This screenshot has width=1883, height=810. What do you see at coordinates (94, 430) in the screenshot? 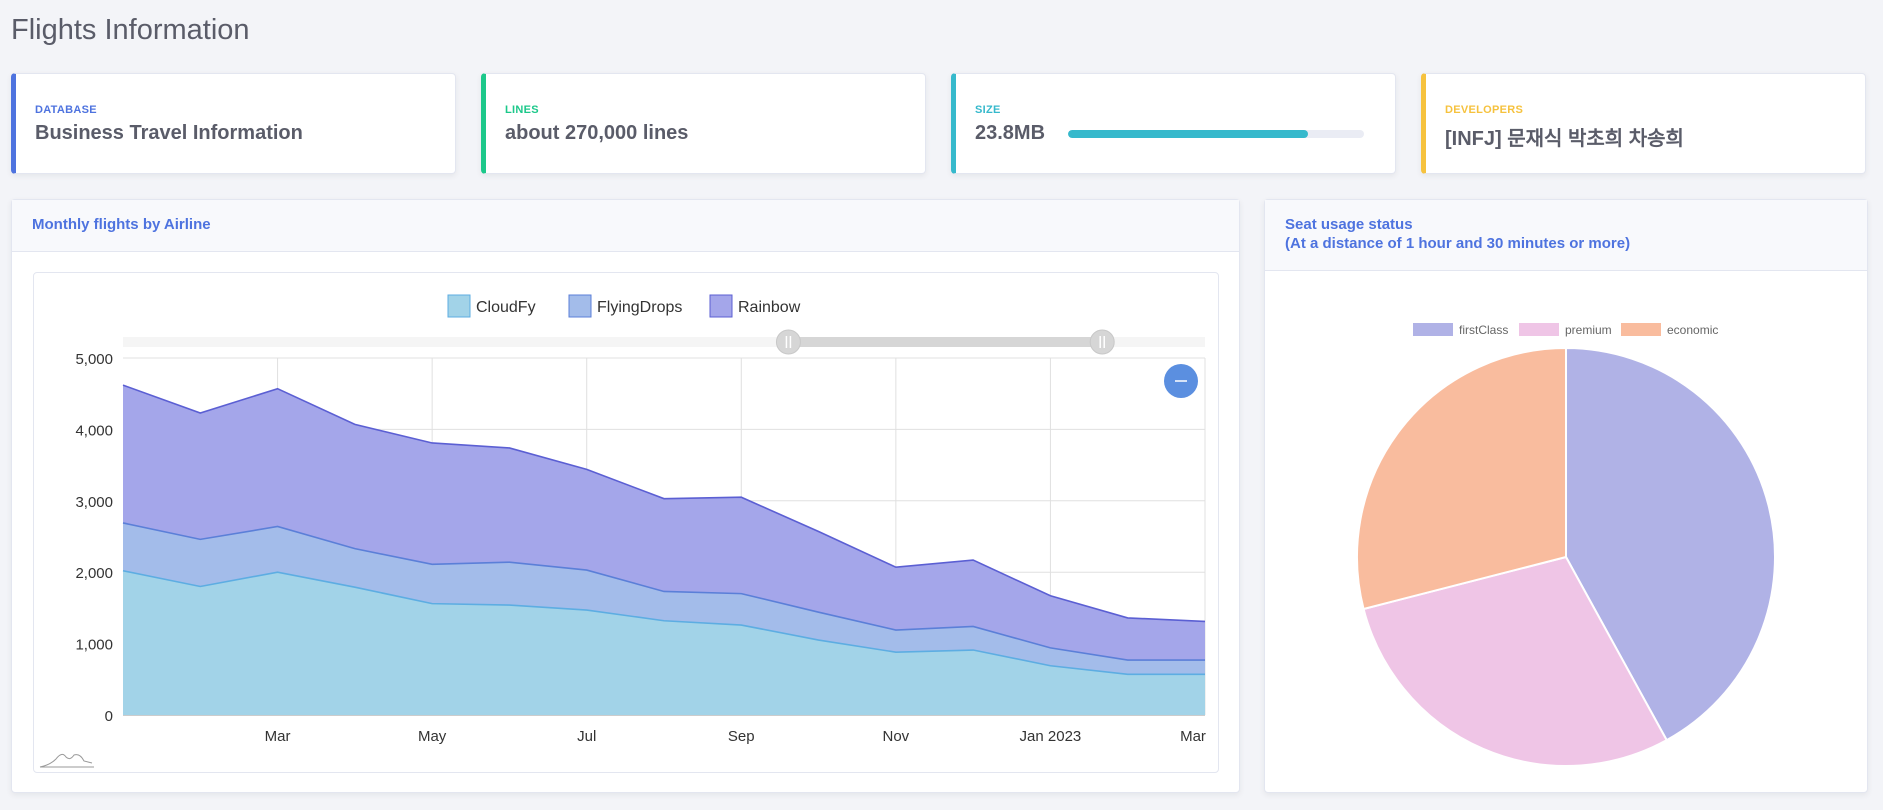
I see `y-tick-label: 4,000` at bounding box center [94, 430].